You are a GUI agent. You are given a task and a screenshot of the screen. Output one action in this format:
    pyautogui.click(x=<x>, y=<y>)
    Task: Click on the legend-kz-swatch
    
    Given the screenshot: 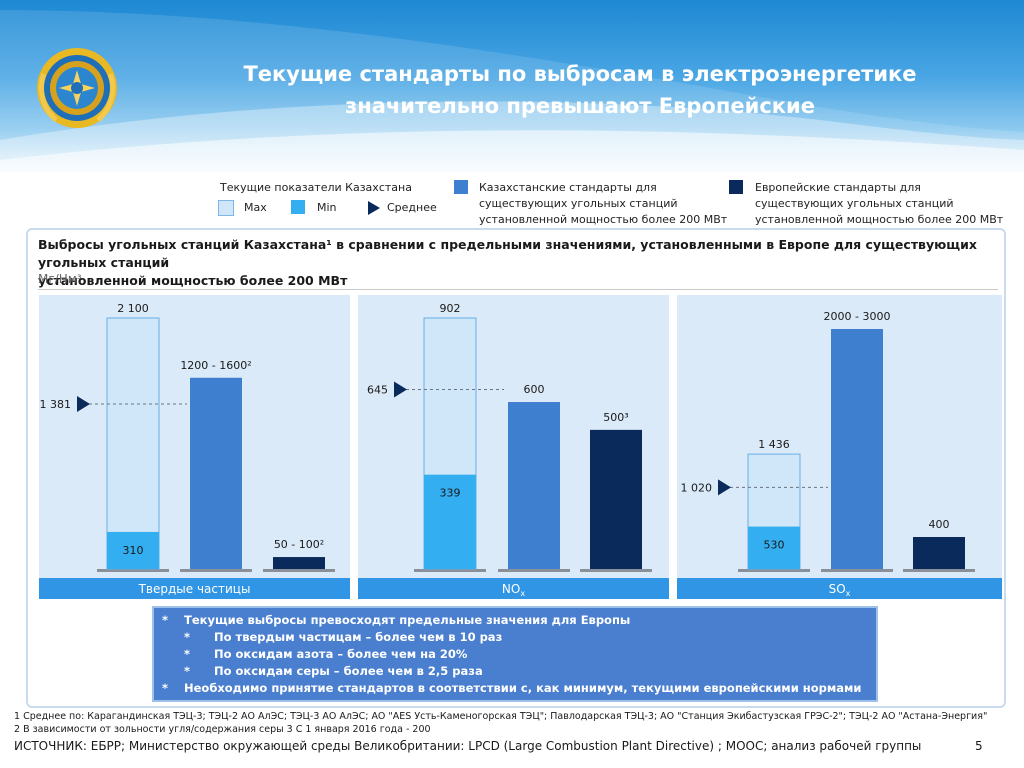 What is the action you would take?
    pyautogui.click(x=461, y=187)
    